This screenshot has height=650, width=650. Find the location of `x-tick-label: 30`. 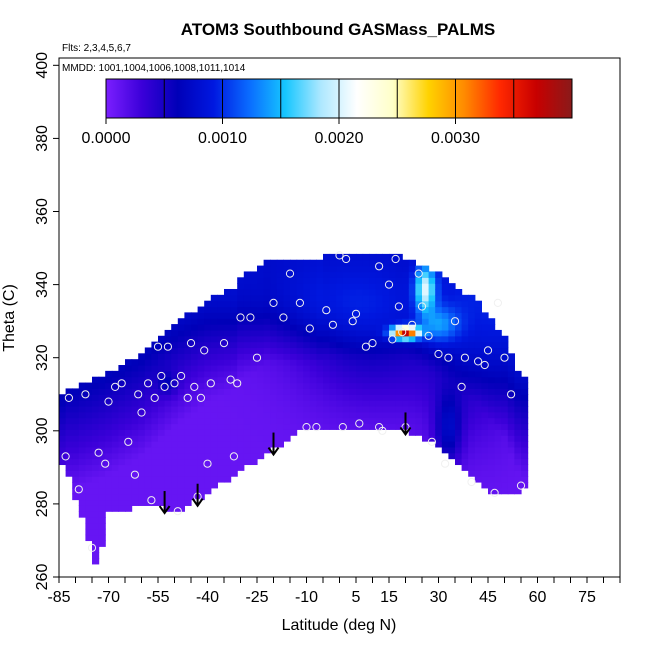

x-tick-label: 30 is located at coordinates (439, 597).